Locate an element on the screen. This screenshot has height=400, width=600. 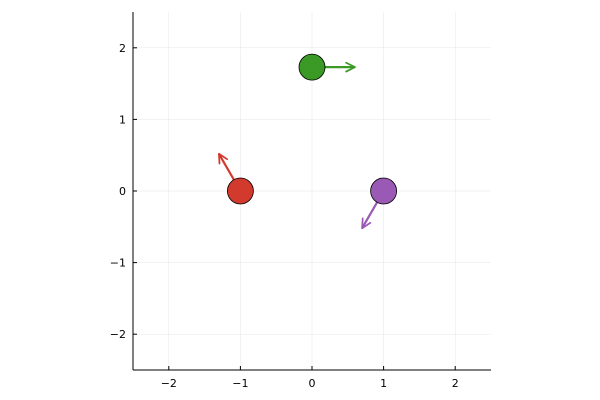
velocity-arrows is located at coordinates (301, 145).